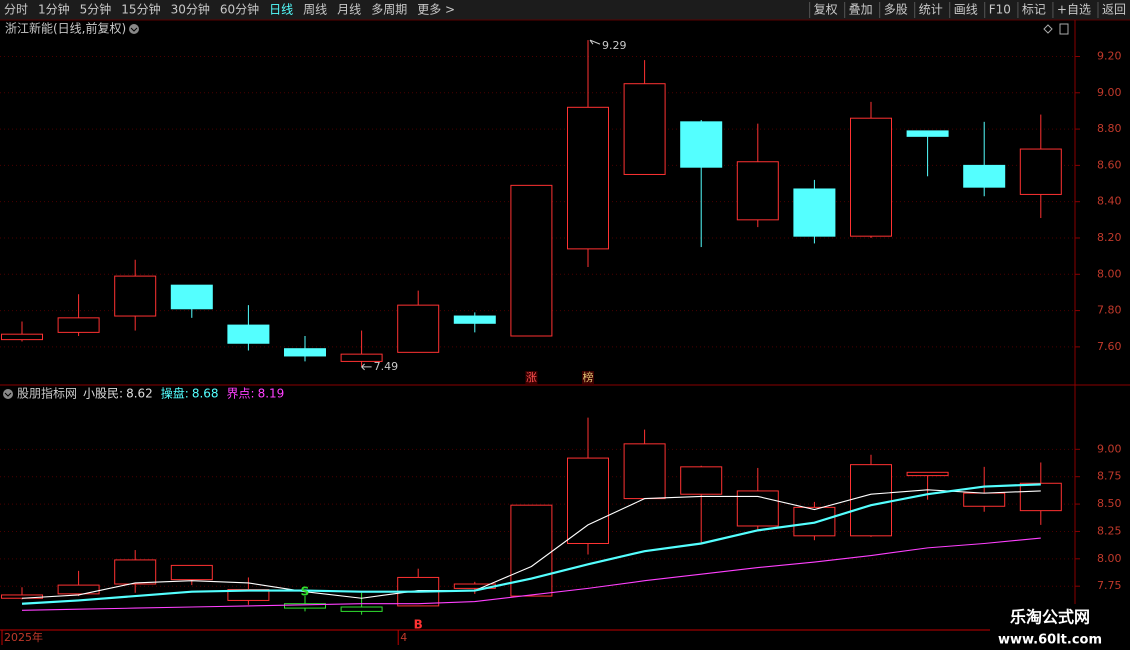 This screenshot has width=1130, height=650. I want to click on y-tick-label: 7.60, so click(1109, 346).